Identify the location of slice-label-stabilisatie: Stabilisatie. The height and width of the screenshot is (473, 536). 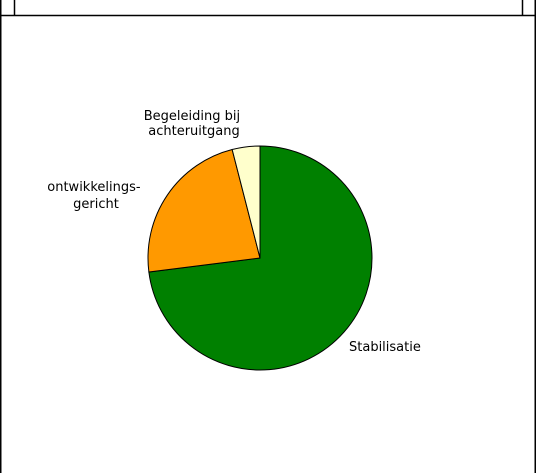
(385, 347).